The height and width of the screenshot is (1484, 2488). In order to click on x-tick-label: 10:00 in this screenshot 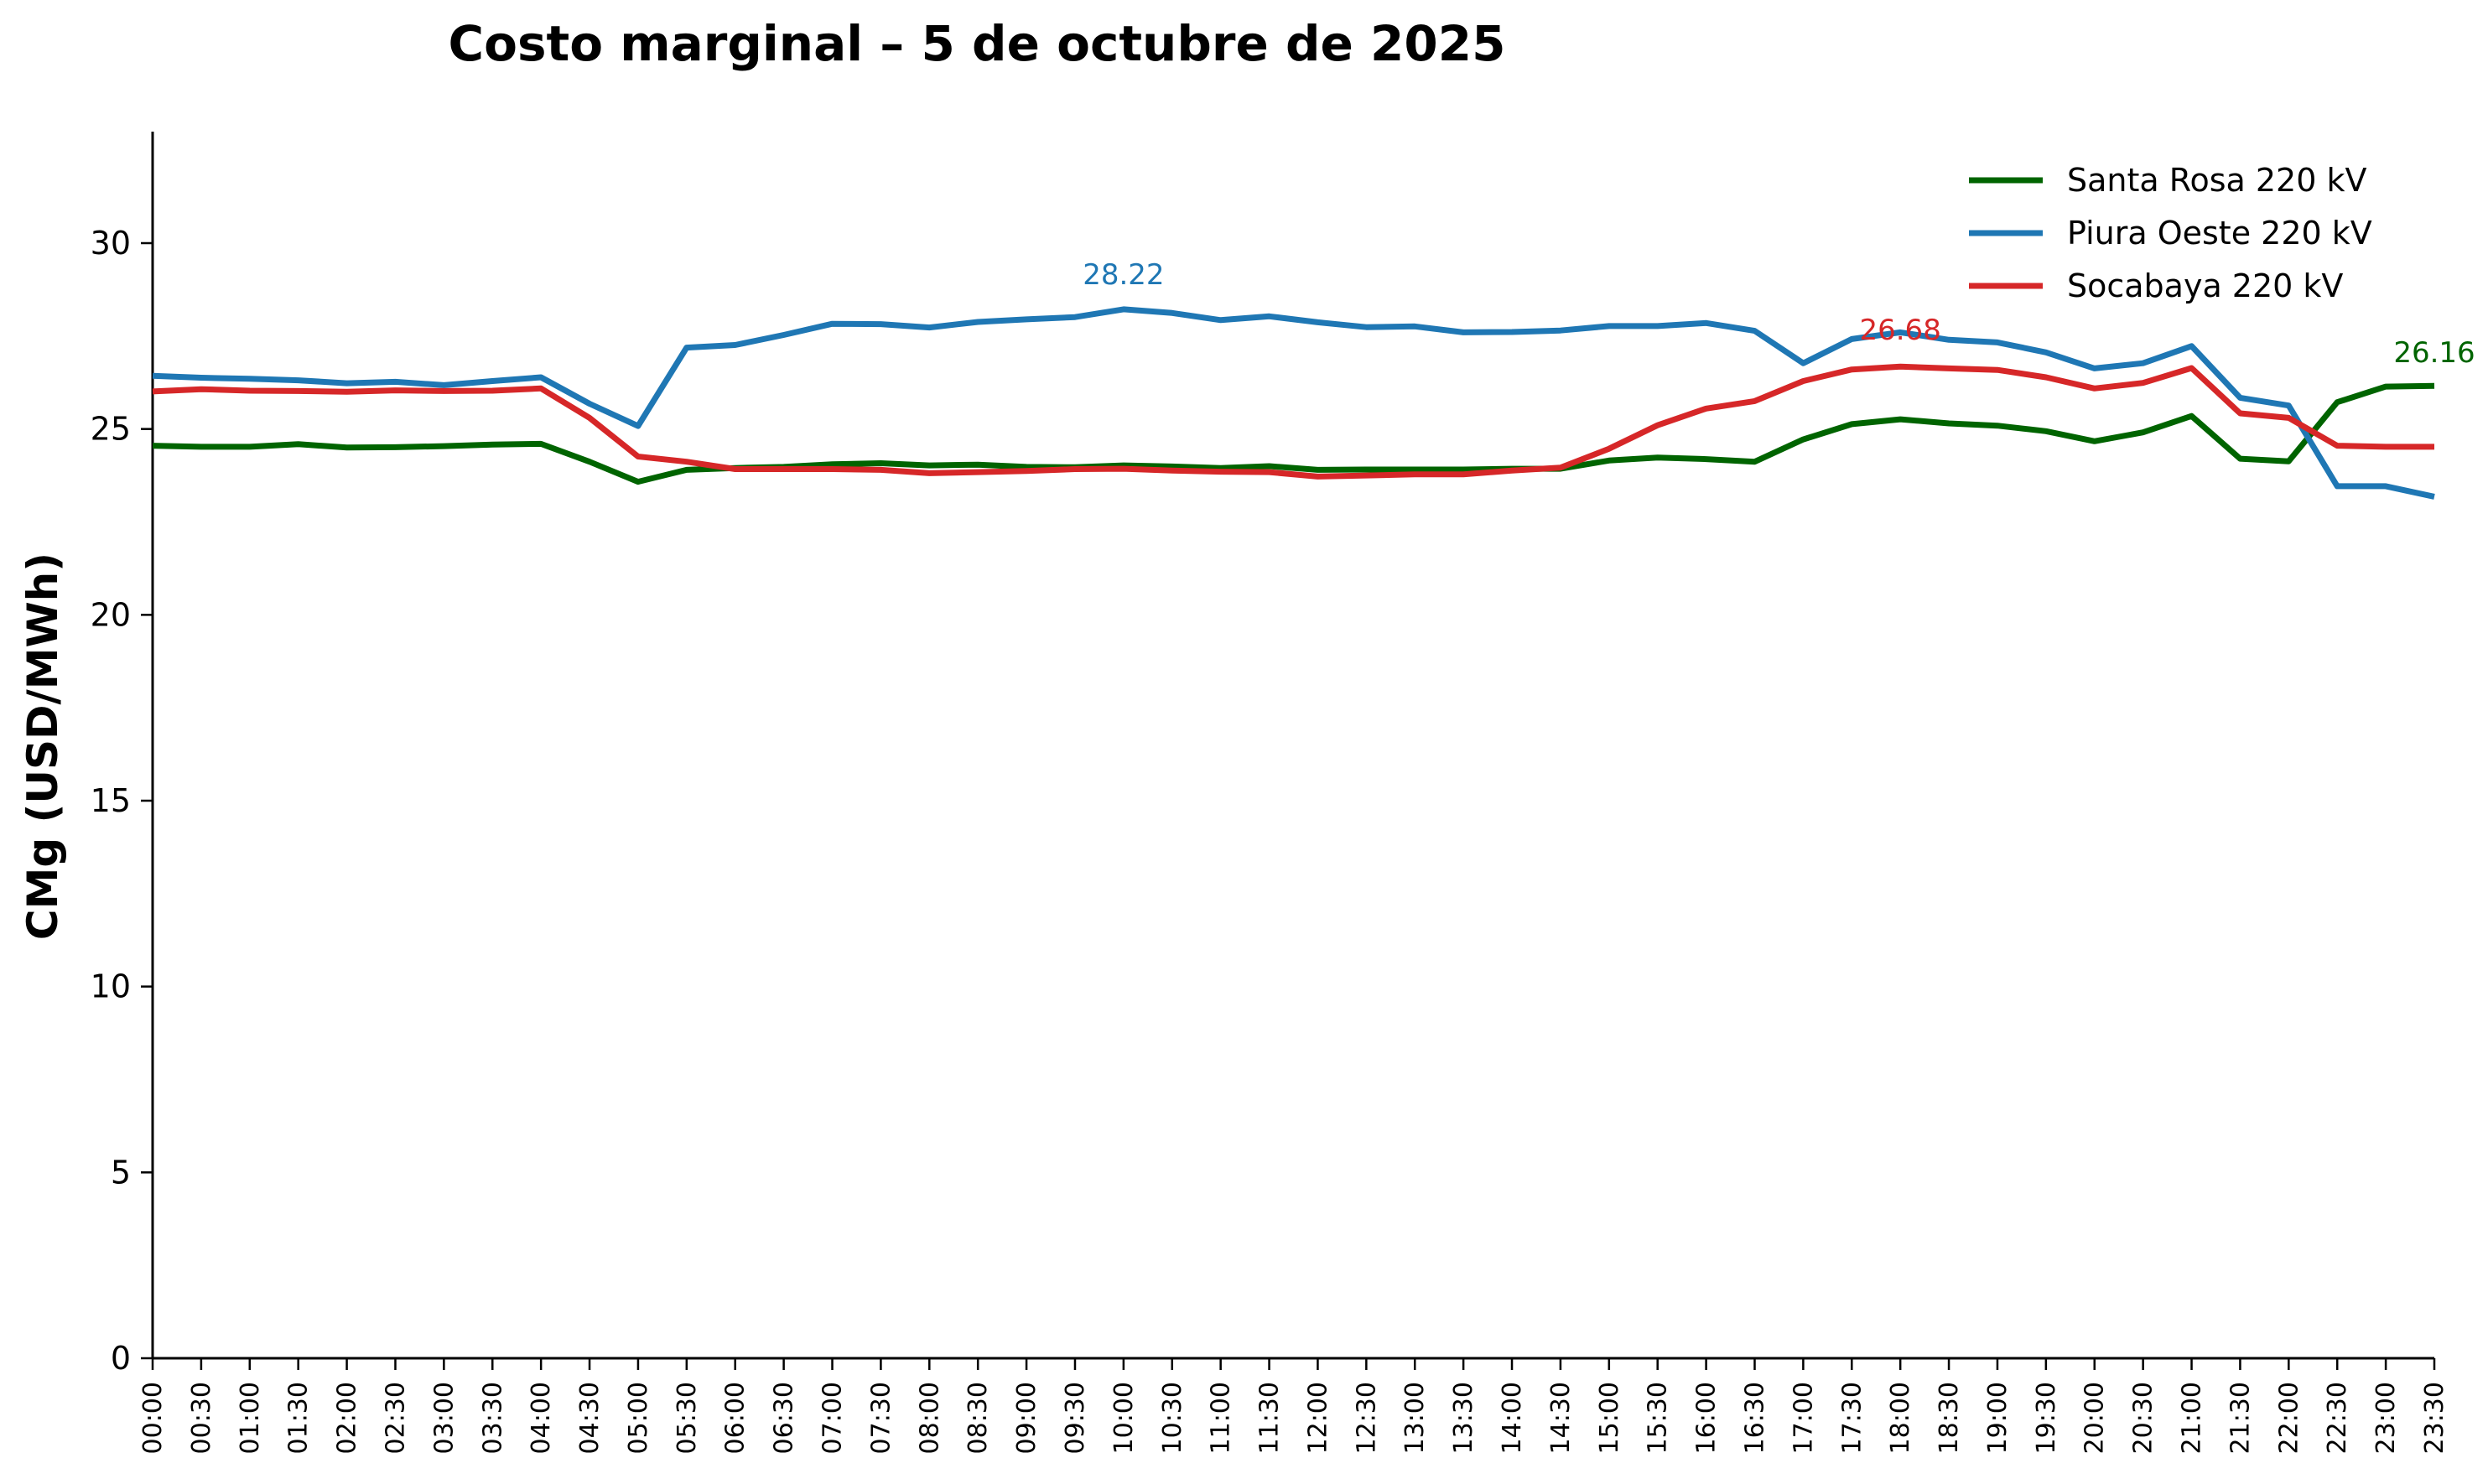, I will do `click(1124, 1418)`.